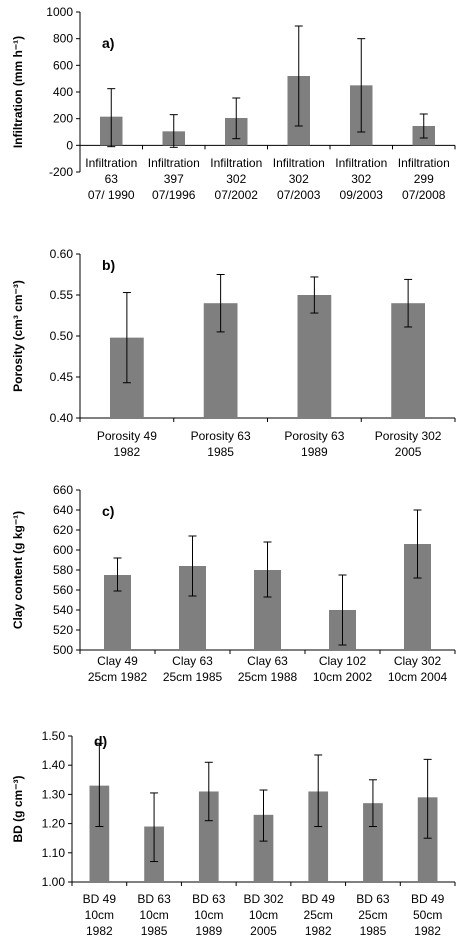  I want to click on y-tick-label: 1.20, so click(54, 824).